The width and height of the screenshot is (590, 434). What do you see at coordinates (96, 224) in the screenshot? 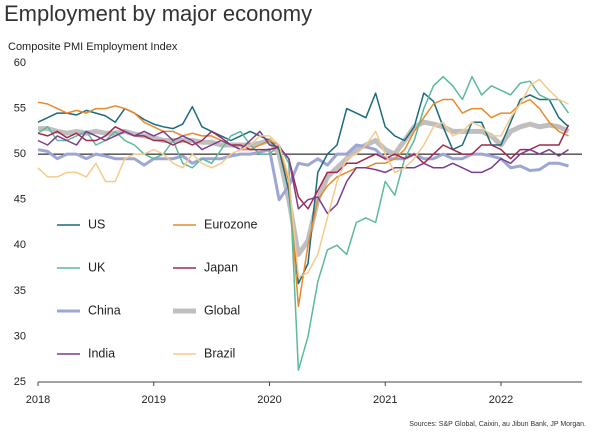
I see `legend-label: US` at bounding box center [96, 224].